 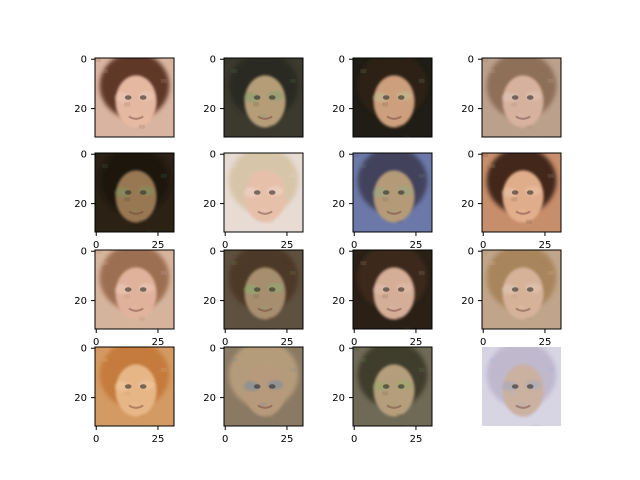 I want to click on y-tick-label-r2c3-0: 0, so click(x=342, y=155).